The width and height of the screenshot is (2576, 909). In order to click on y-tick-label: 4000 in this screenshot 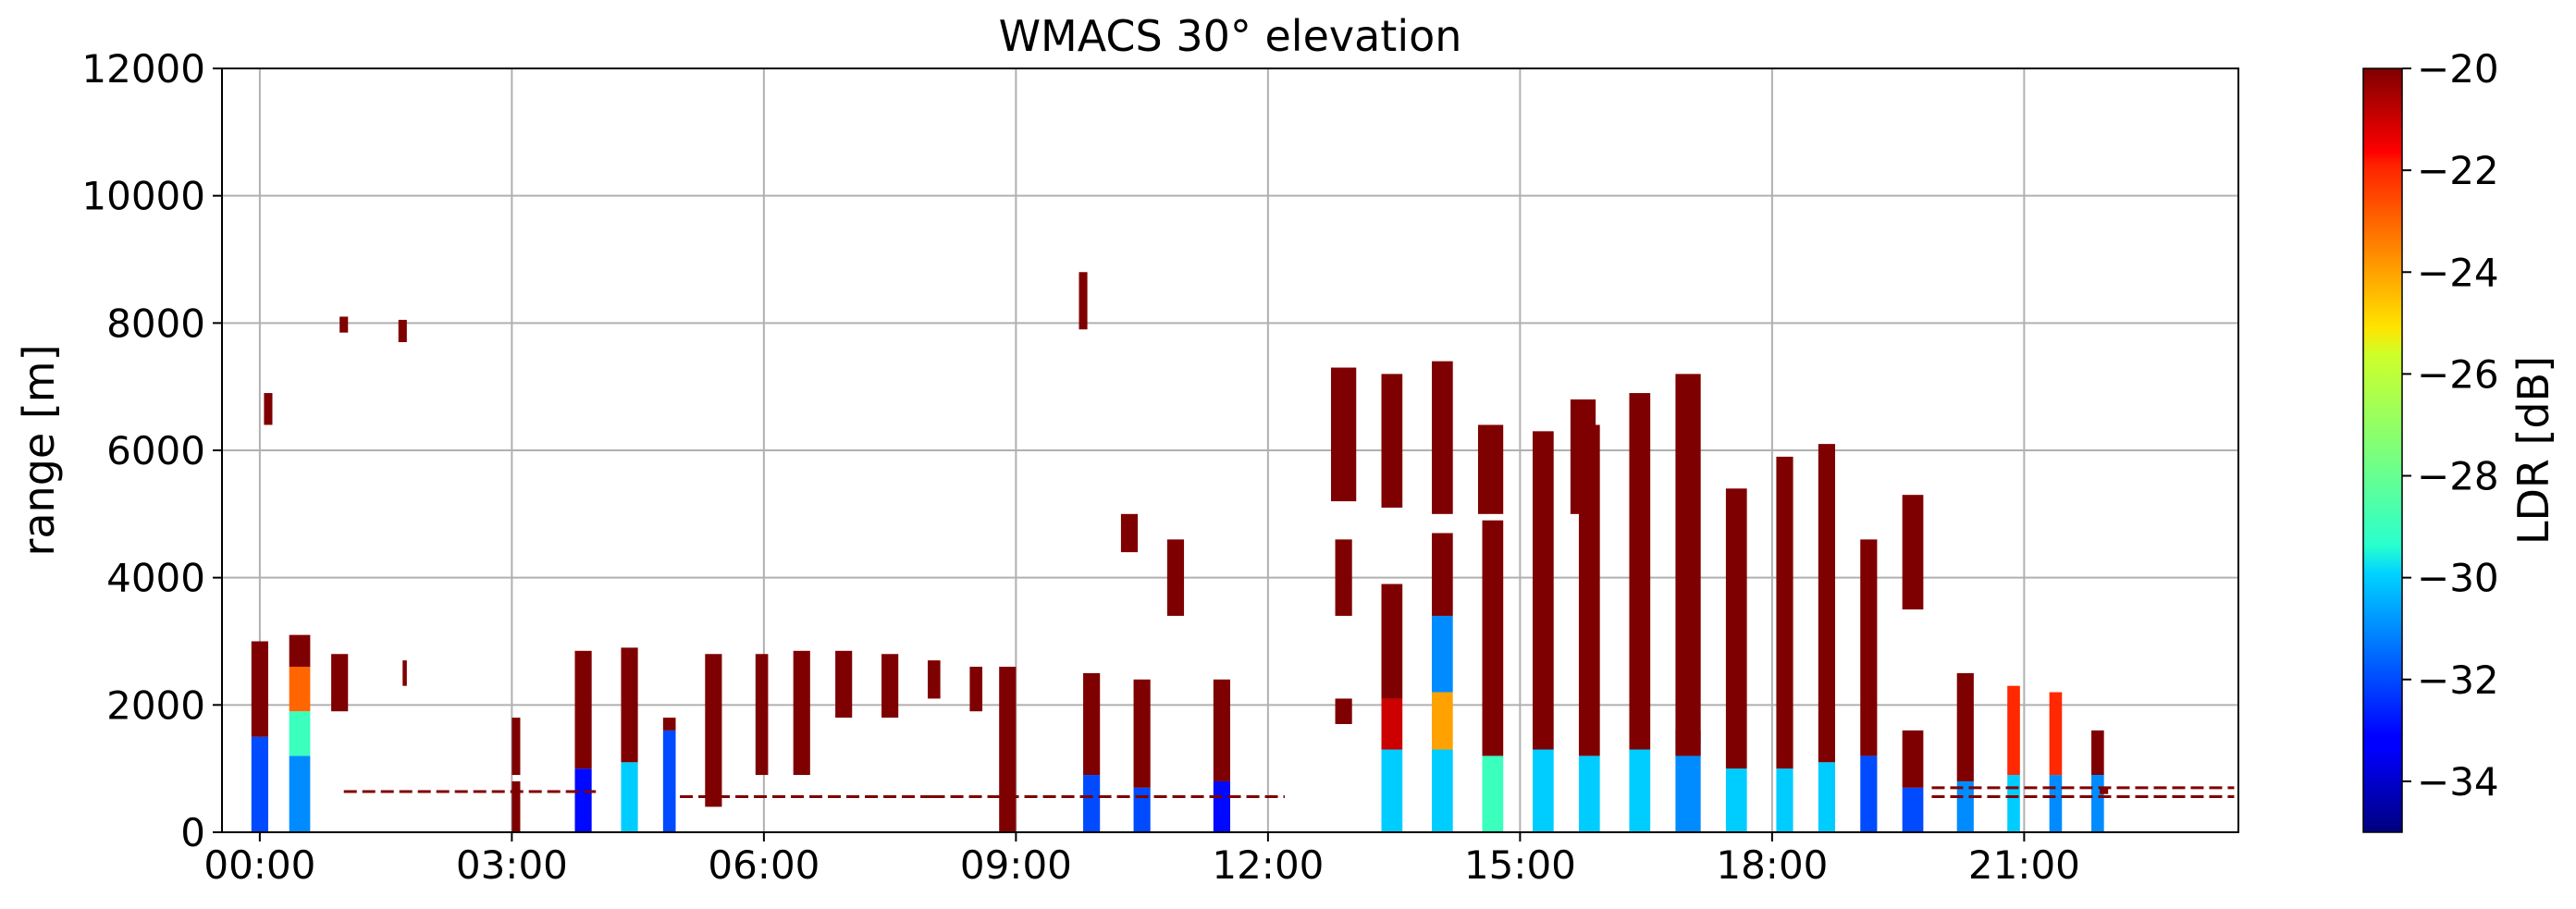, I will do `click(155, 578)`.